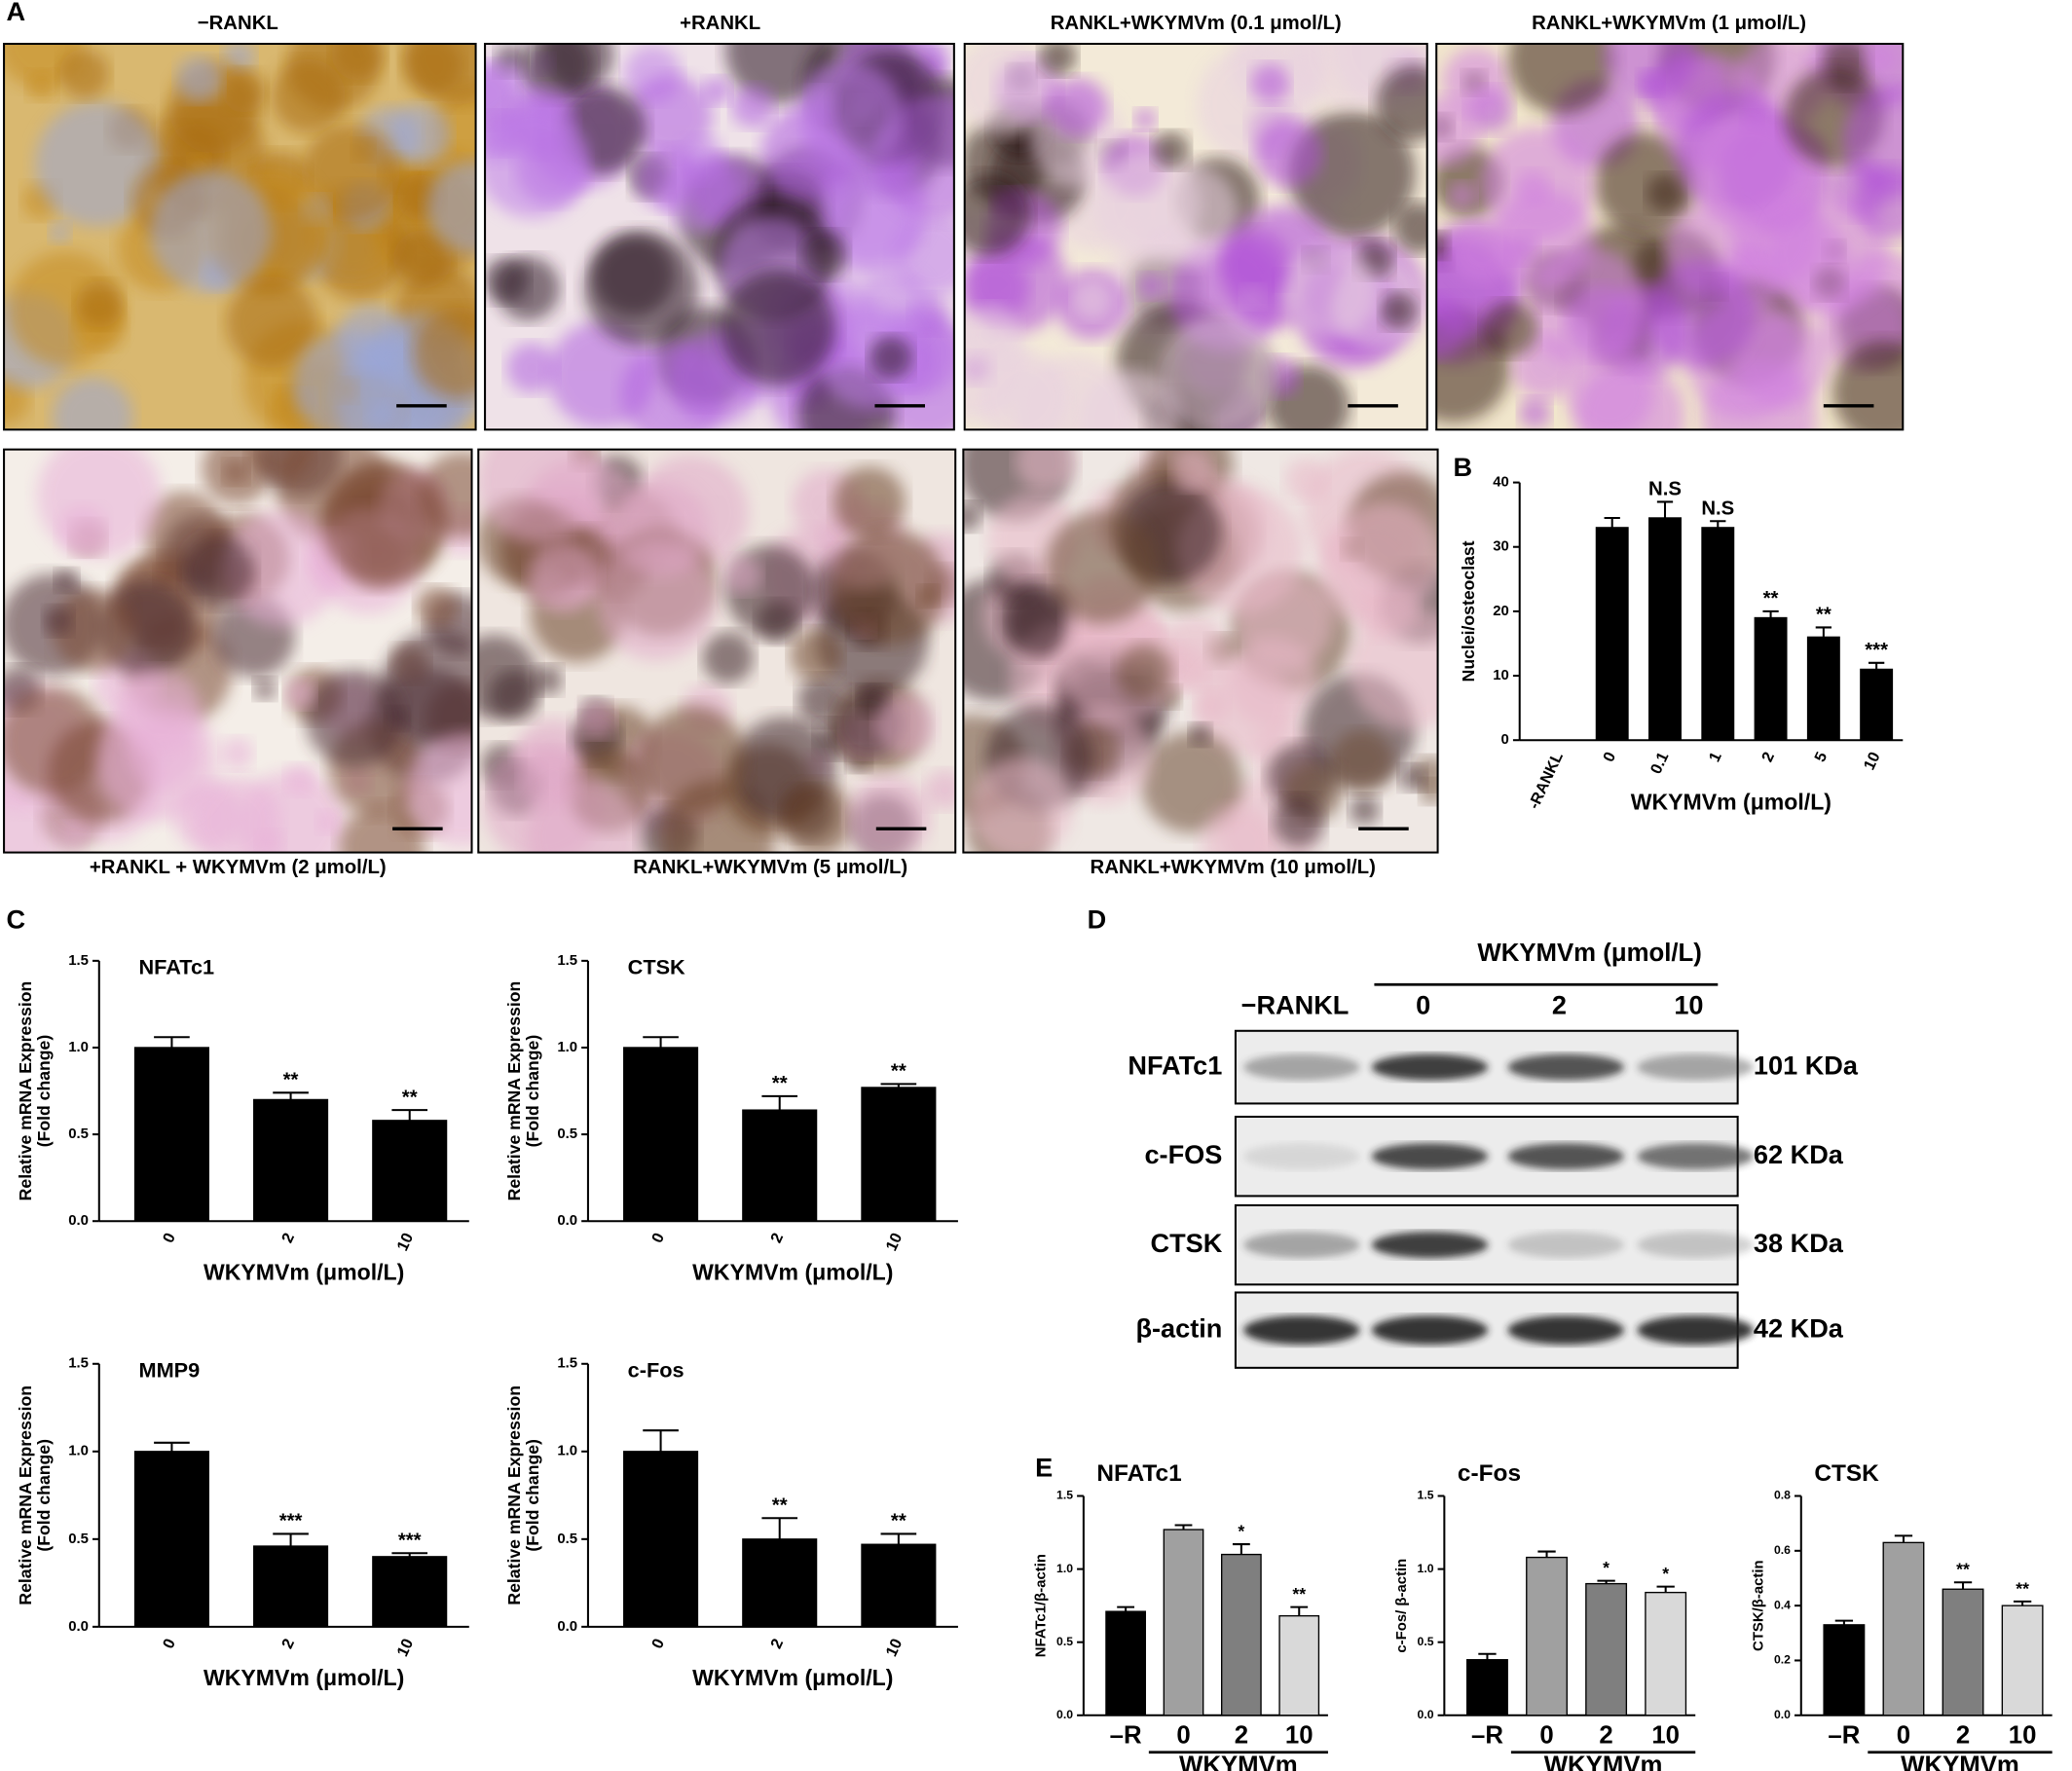 This screenshot has height=1771, width=2072. What do you see at coordinates (1196, 23) in the screenshot?
I see `micrograph-title: RANKL+WKYMVm (0.1 μmol/L)` at bounding box center [1196, 23].